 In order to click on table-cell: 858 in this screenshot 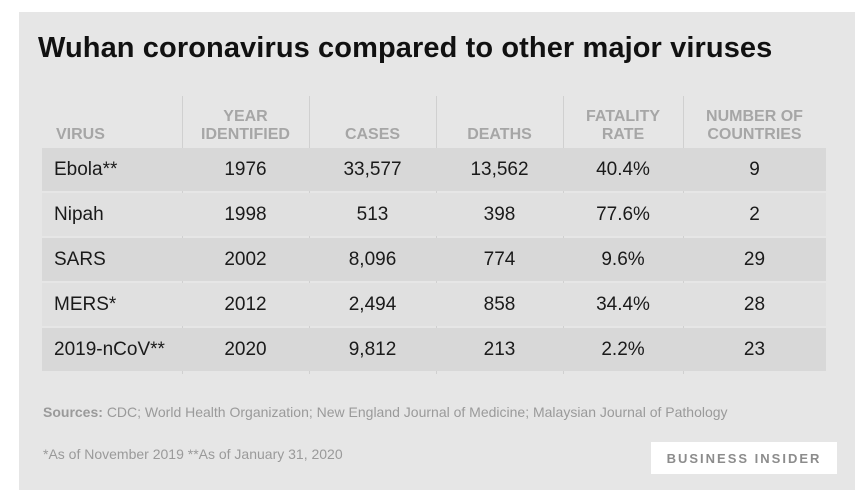, I will do `click(499, 304)`.